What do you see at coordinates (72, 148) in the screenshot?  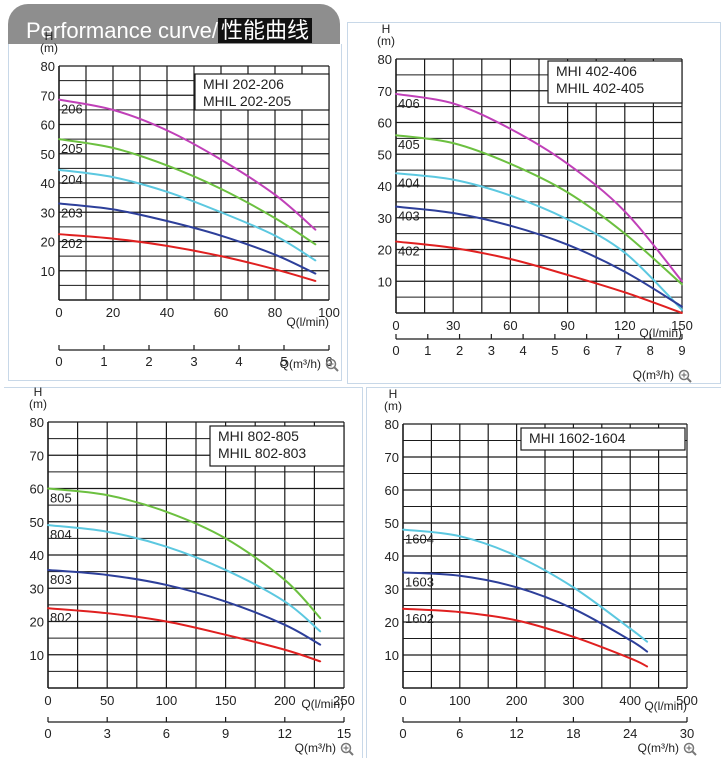 I see `series-label-205: 205` at bounding box center [72, 148].